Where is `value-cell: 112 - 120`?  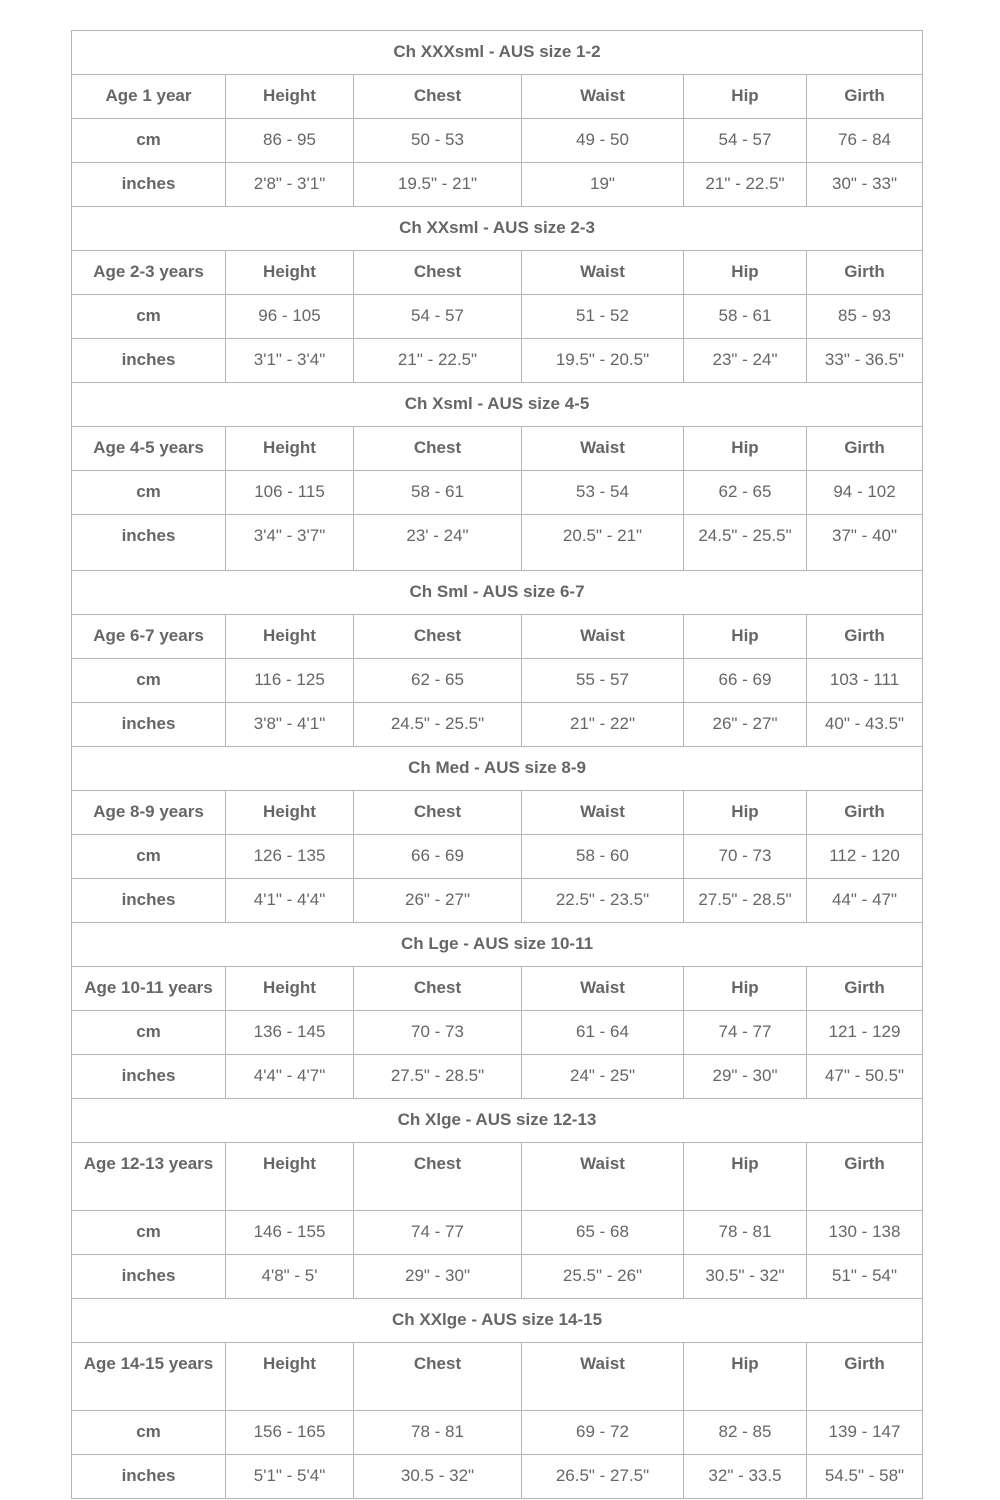
value-cell: 112 - 120 is located at coordinates (864, 856).